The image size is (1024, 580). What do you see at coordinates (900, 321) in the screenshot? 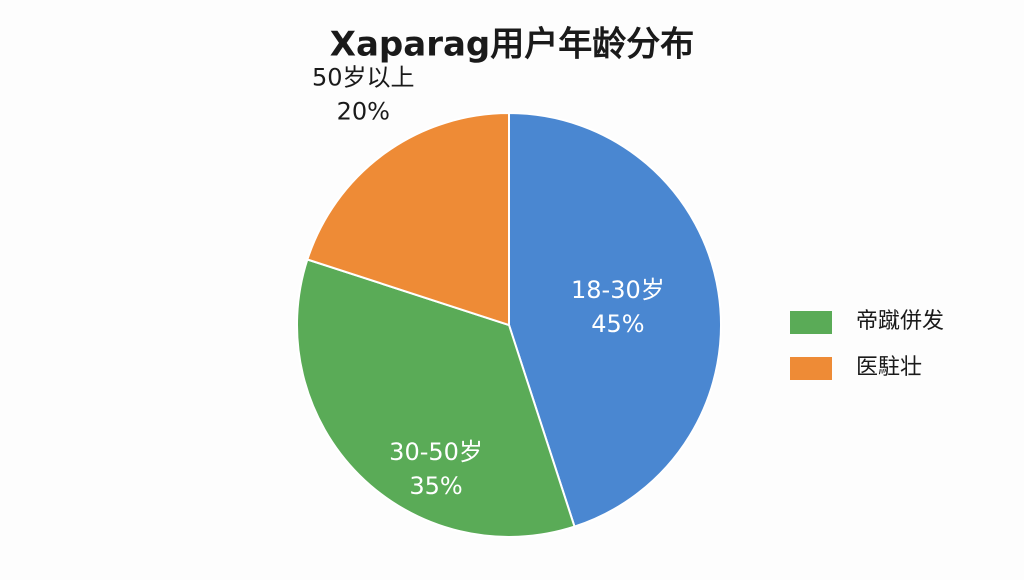
I see `legend-label: 帝蹴併发` at bounding box center [900, 321].